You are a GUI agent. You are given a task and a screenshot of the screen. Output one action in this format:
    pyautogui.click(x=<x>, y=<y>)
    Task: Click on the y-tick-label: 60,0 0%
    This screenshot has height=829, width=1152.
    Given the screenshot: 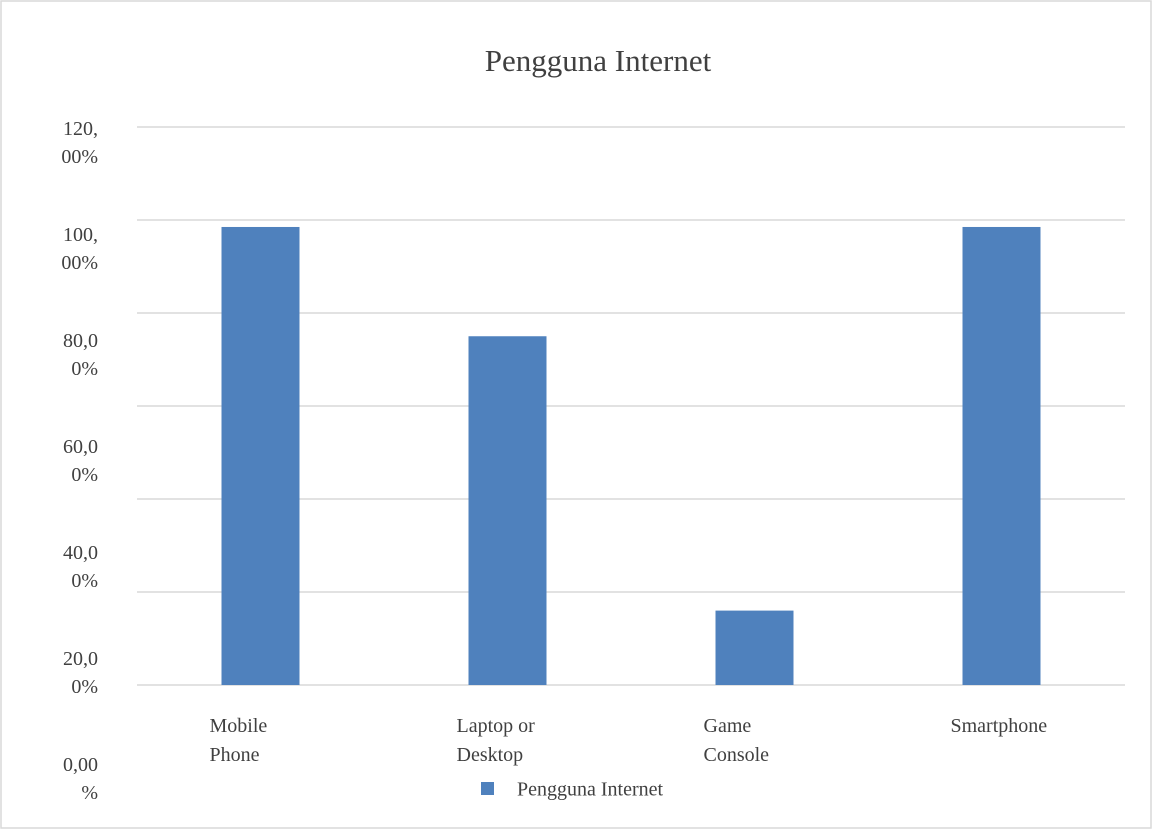 What is the action you would take?
    pyautogui.click(x=80, y=461)
    